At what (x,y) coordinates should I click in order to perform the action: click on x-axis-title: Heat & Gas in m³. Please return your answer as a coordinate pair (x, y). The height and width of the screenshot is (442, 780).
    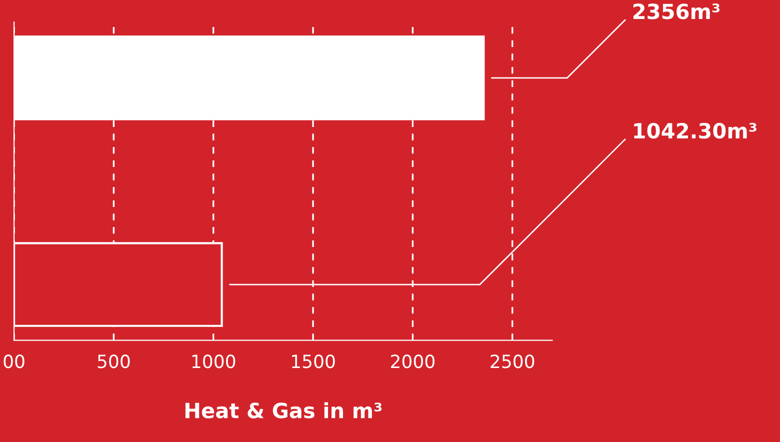
    Looking at the image, I should click on (283, 410).